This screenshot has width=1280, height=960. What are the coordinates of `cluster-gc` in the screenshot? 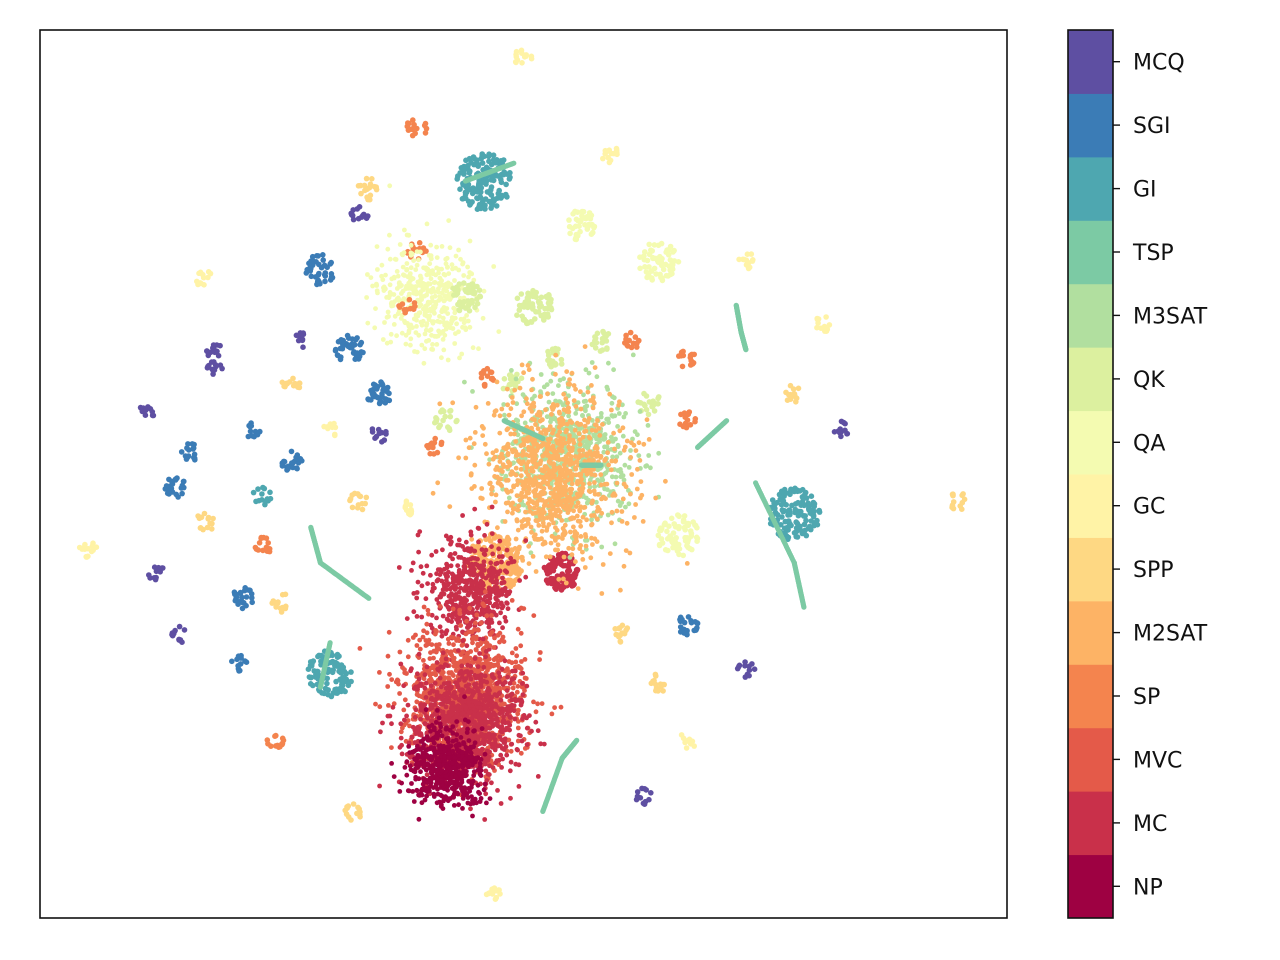 It's located at (746, 261).